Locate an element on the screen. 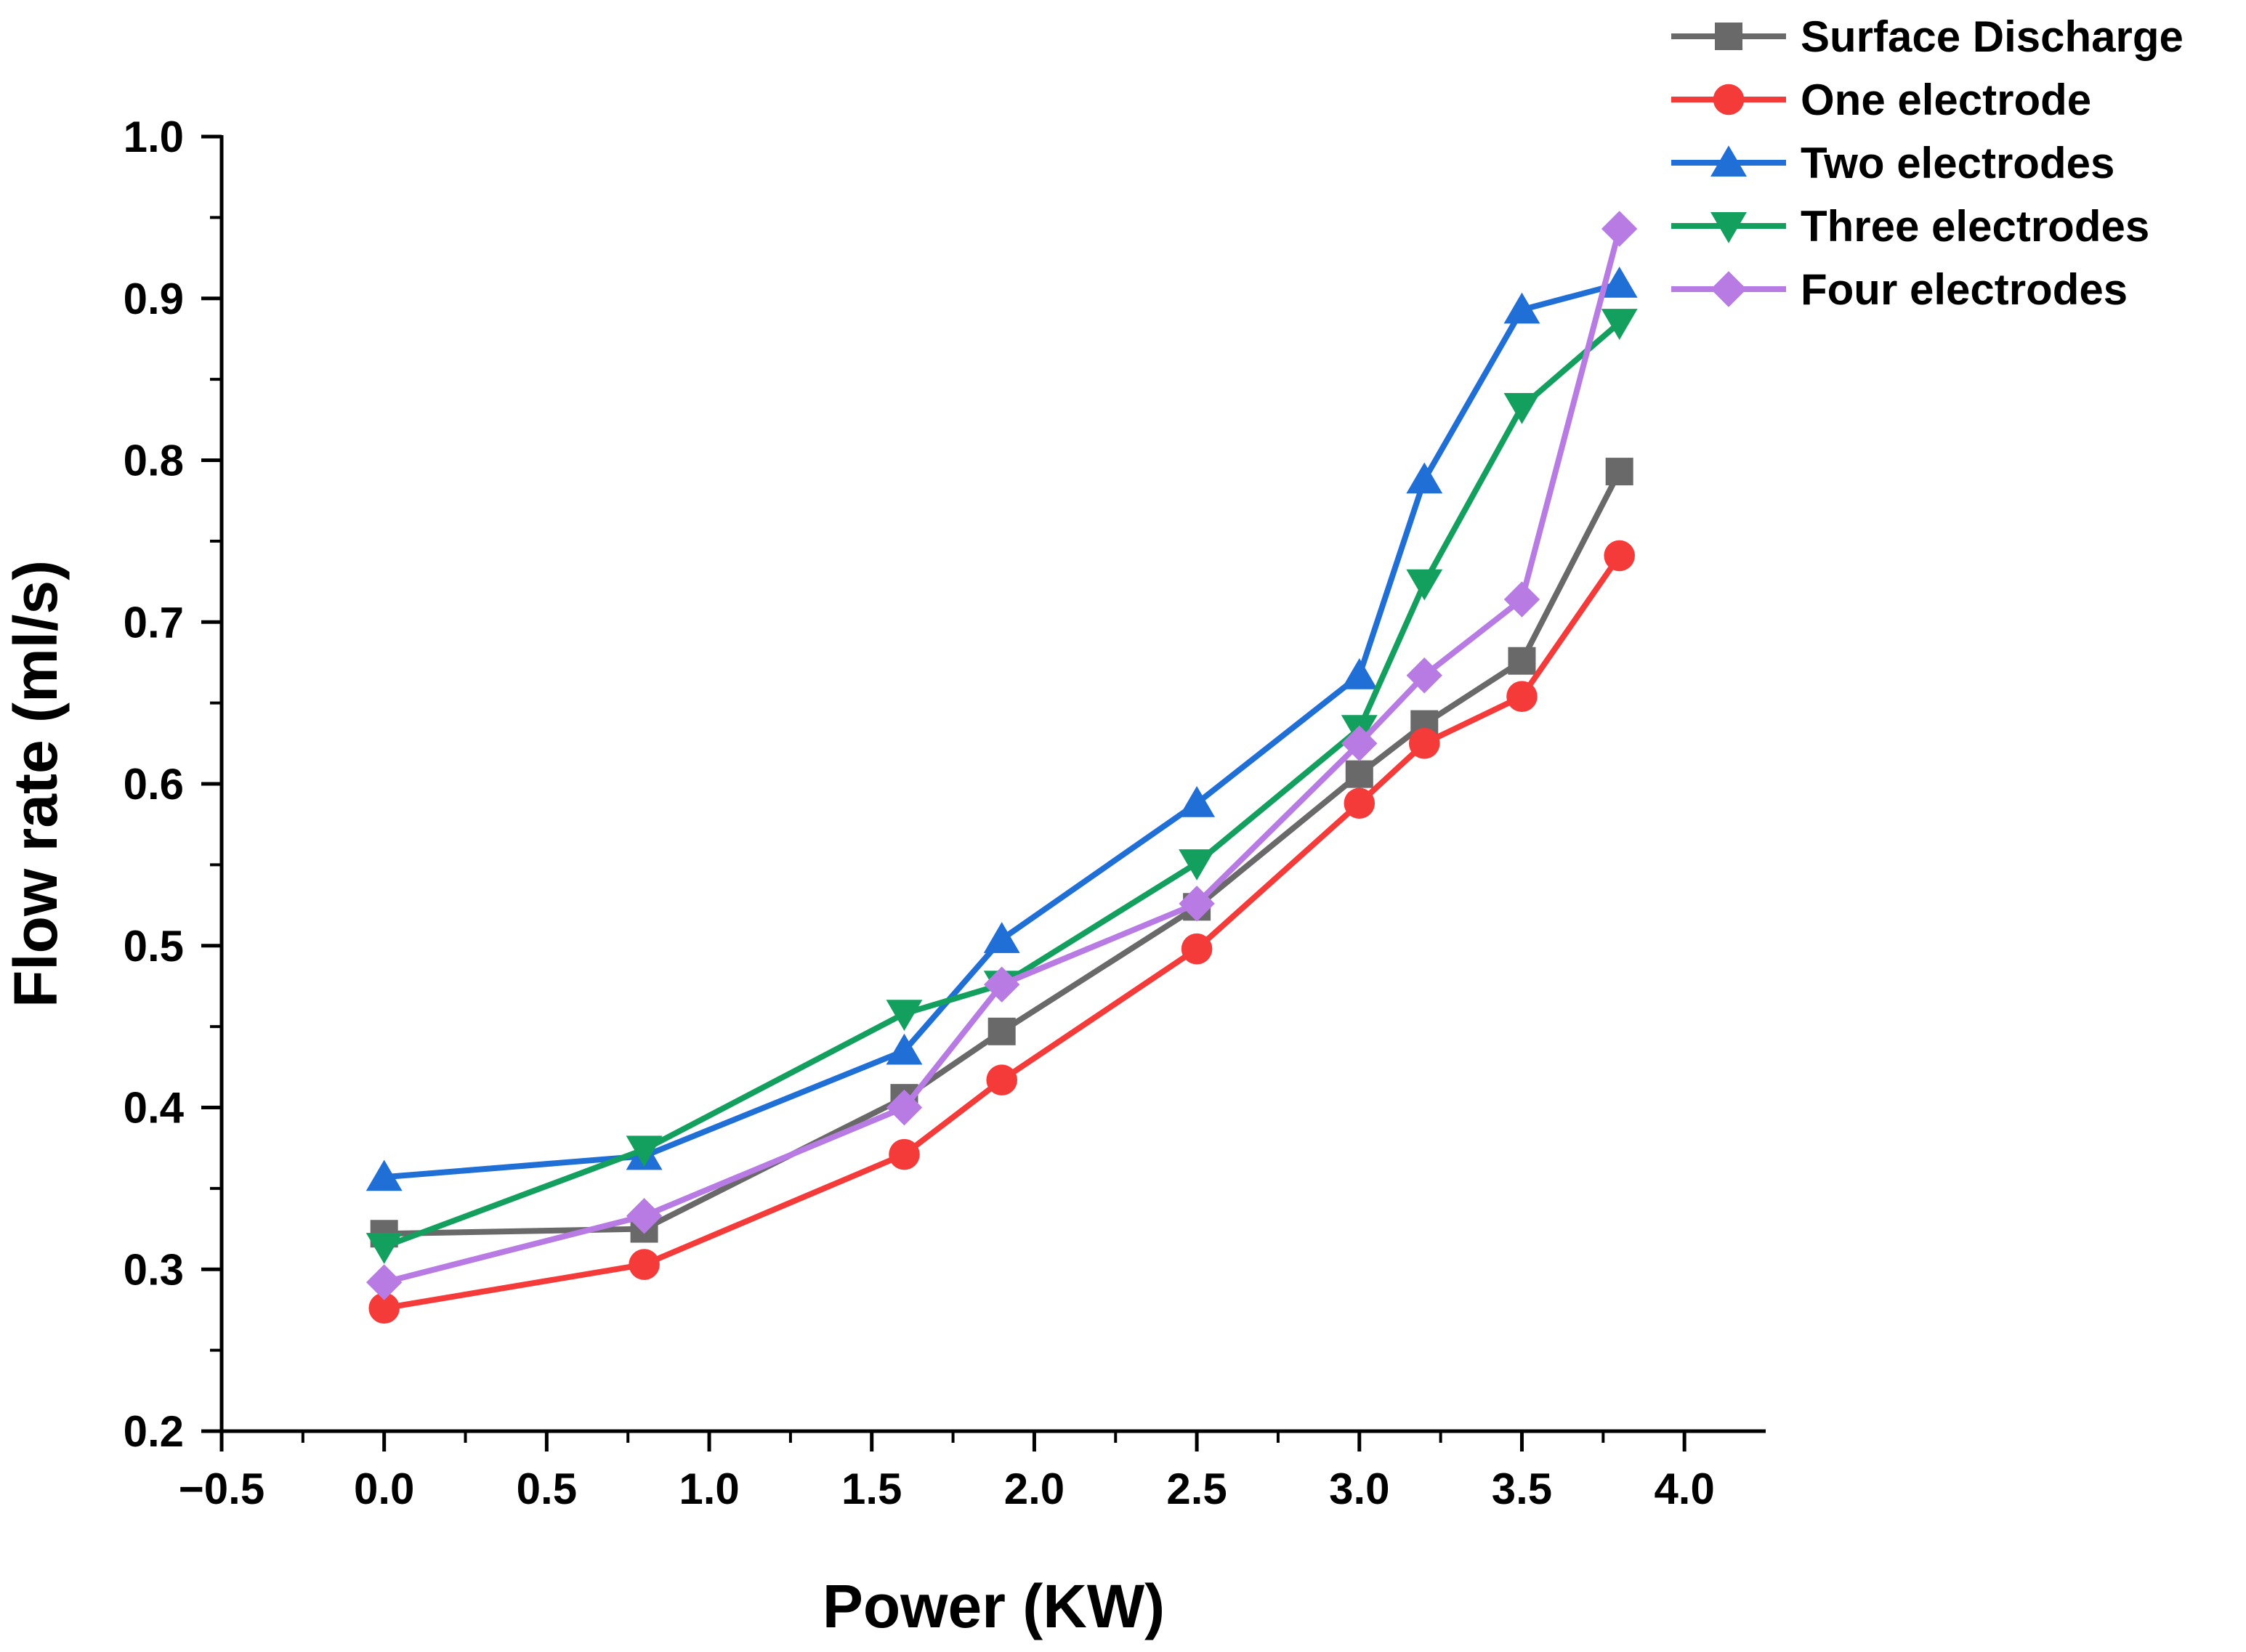 The height and width of the screenshot is (1652, 2246). y-axis-title: Flow rate (ml/s) is located at coordinates (35, 784).